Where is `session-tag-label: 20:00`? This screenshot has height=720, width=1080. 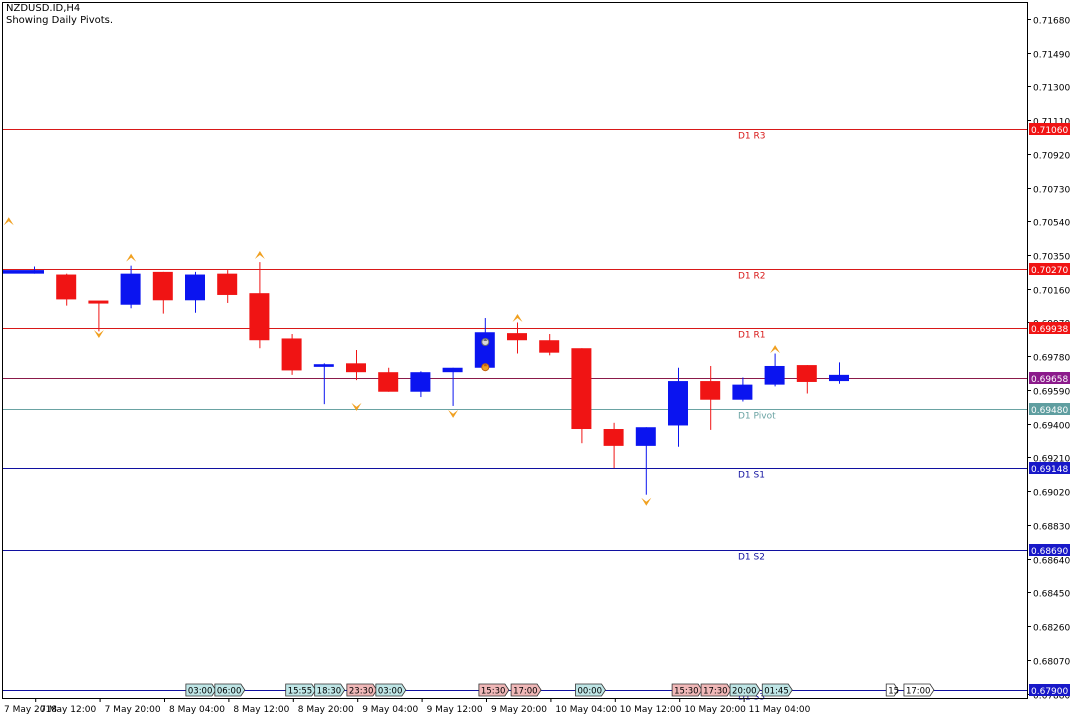
session-tag-label: 20:00 is located at coordinates (744, 692).